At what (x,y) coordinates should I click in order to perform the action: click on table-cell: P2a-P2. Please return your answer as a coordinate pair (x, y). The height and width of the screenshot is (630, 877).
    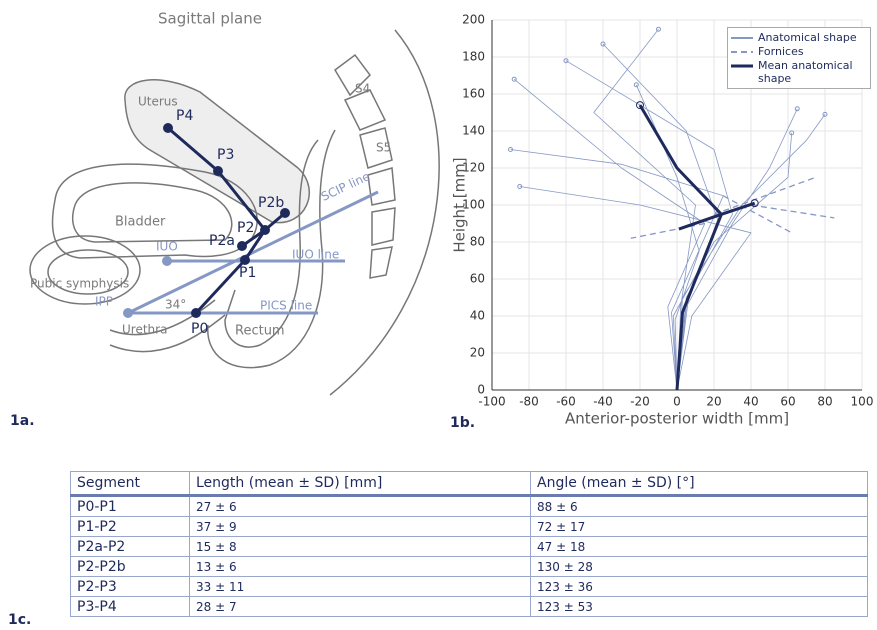
    Looking at the image, I should click on (130, 546).